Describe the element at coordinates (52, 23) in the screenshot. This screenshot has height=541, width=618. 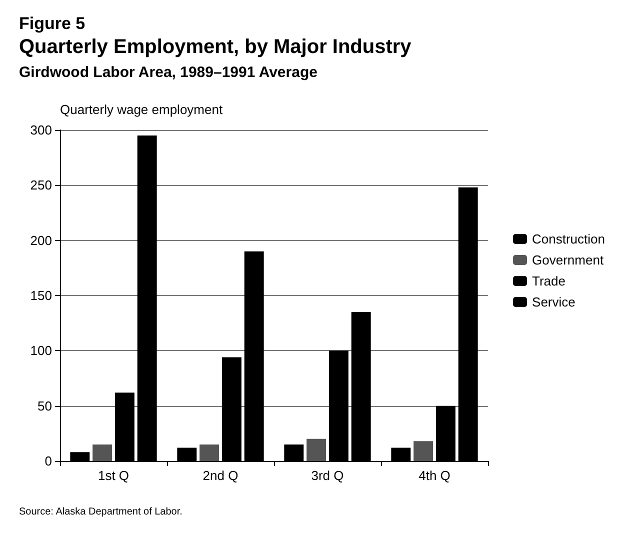
I see `chart-title: Figure 5` at that location.